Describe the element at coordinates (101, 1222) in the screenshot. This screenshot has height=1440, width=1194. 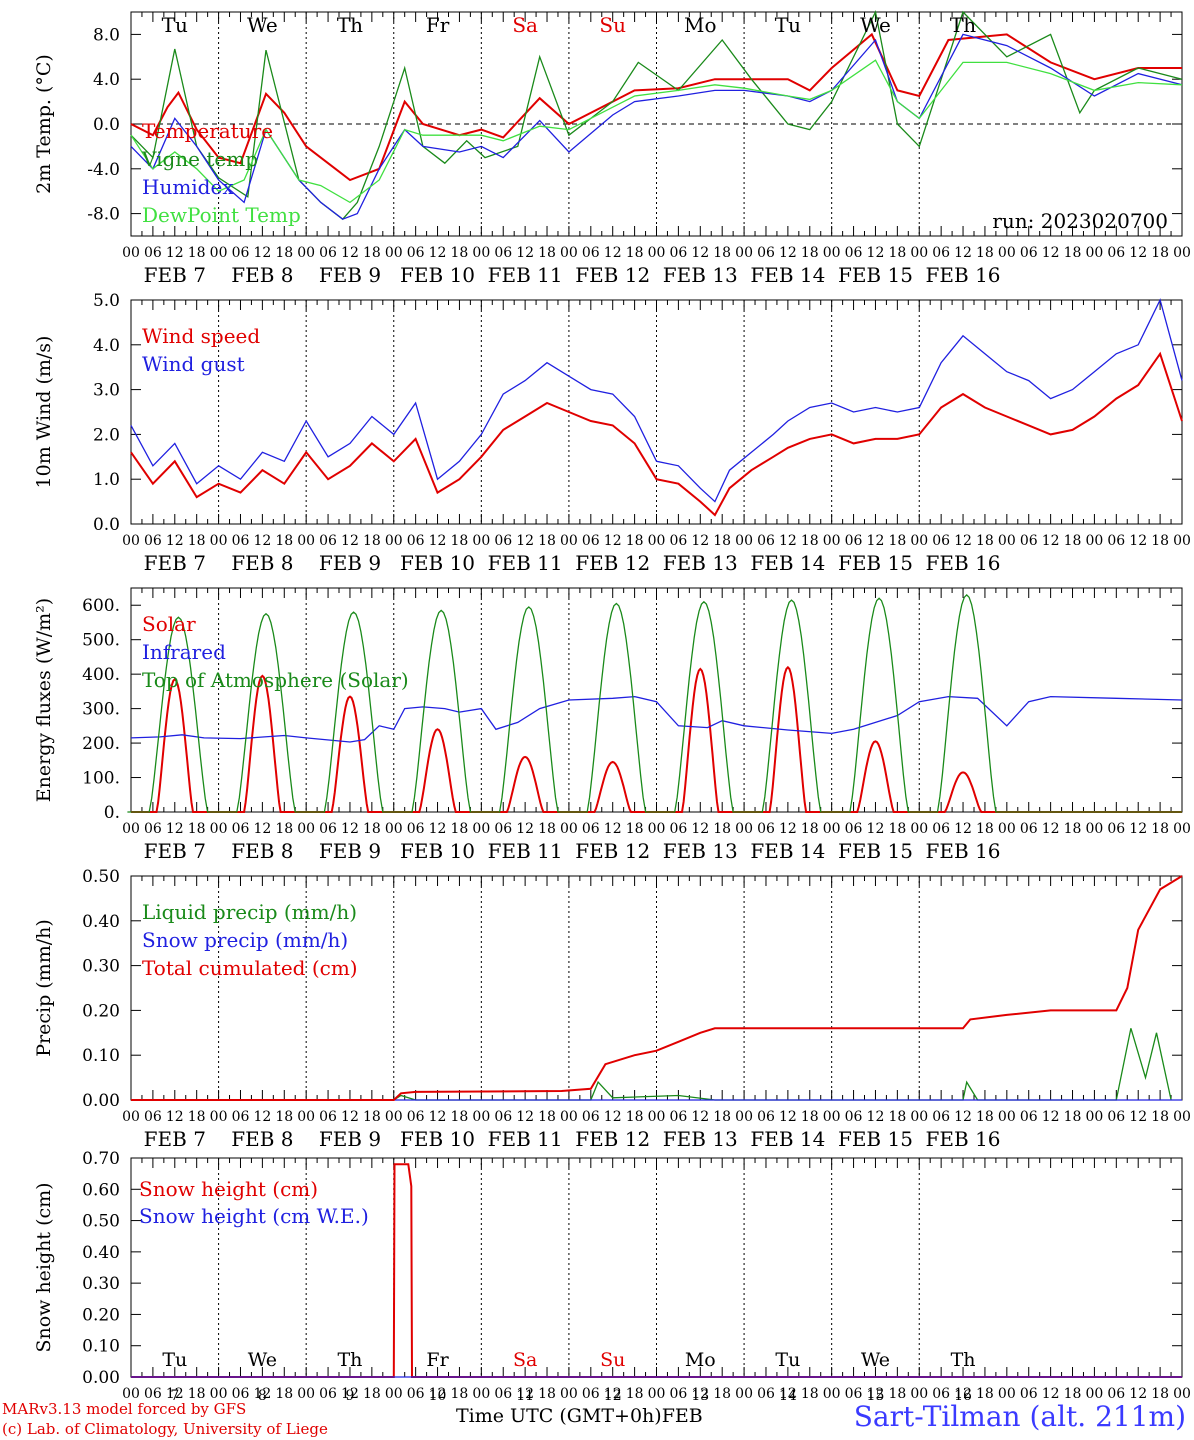
I see `y-tick-label: 0.50` at that location.